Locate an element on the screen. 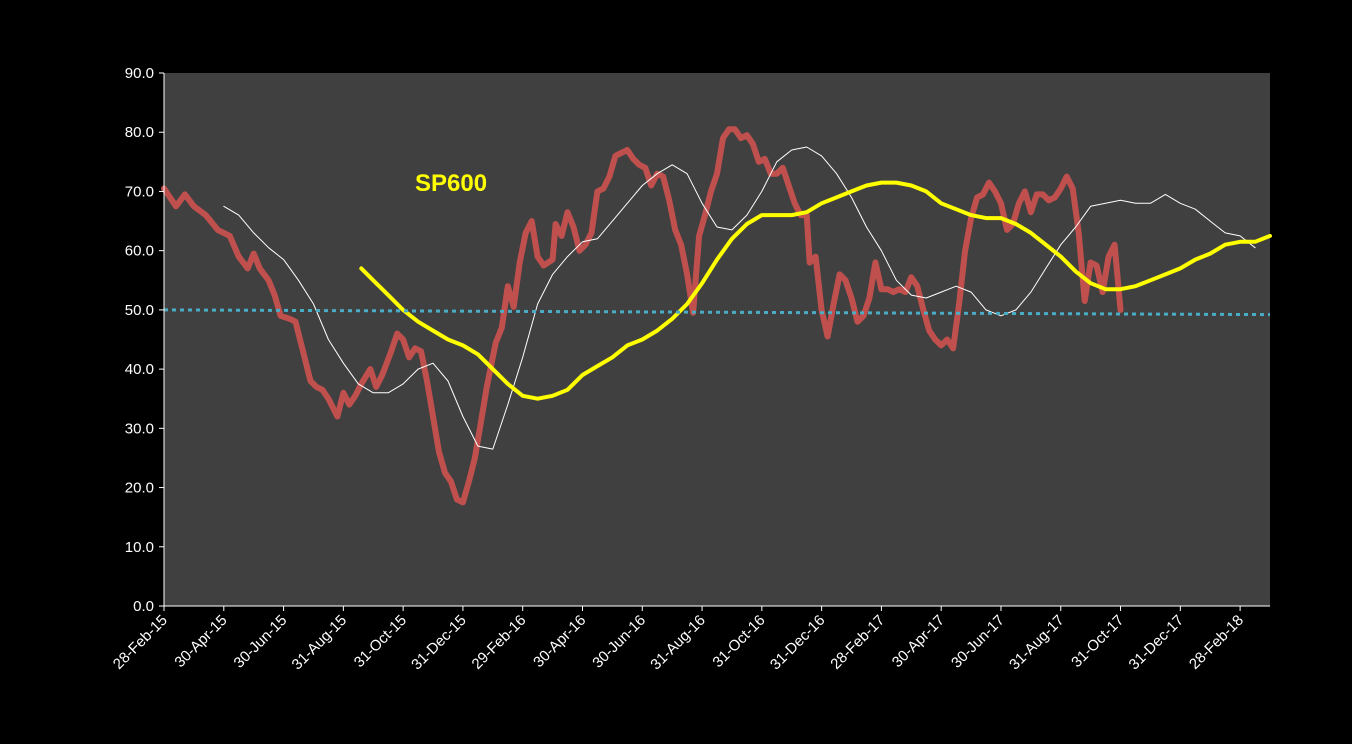  y-tick-label: 40.0 is located at coordinates (139, 369).